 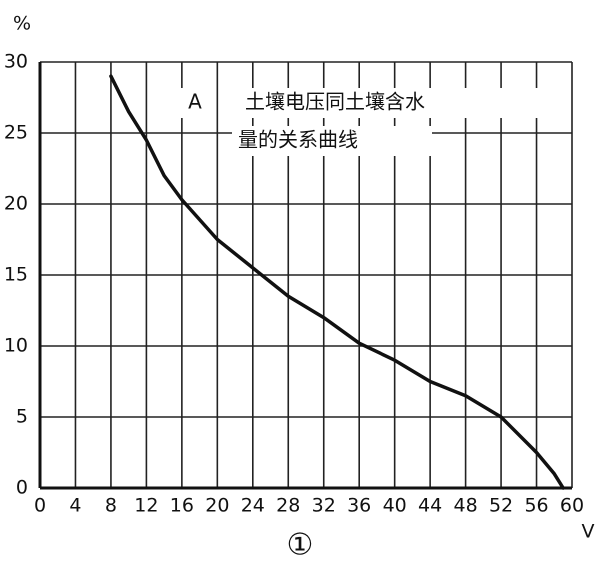 What do you see at coordinates (16, 275) in the screenshot?
I see `y-tick-label: 15` at bounding box center [16, 275].